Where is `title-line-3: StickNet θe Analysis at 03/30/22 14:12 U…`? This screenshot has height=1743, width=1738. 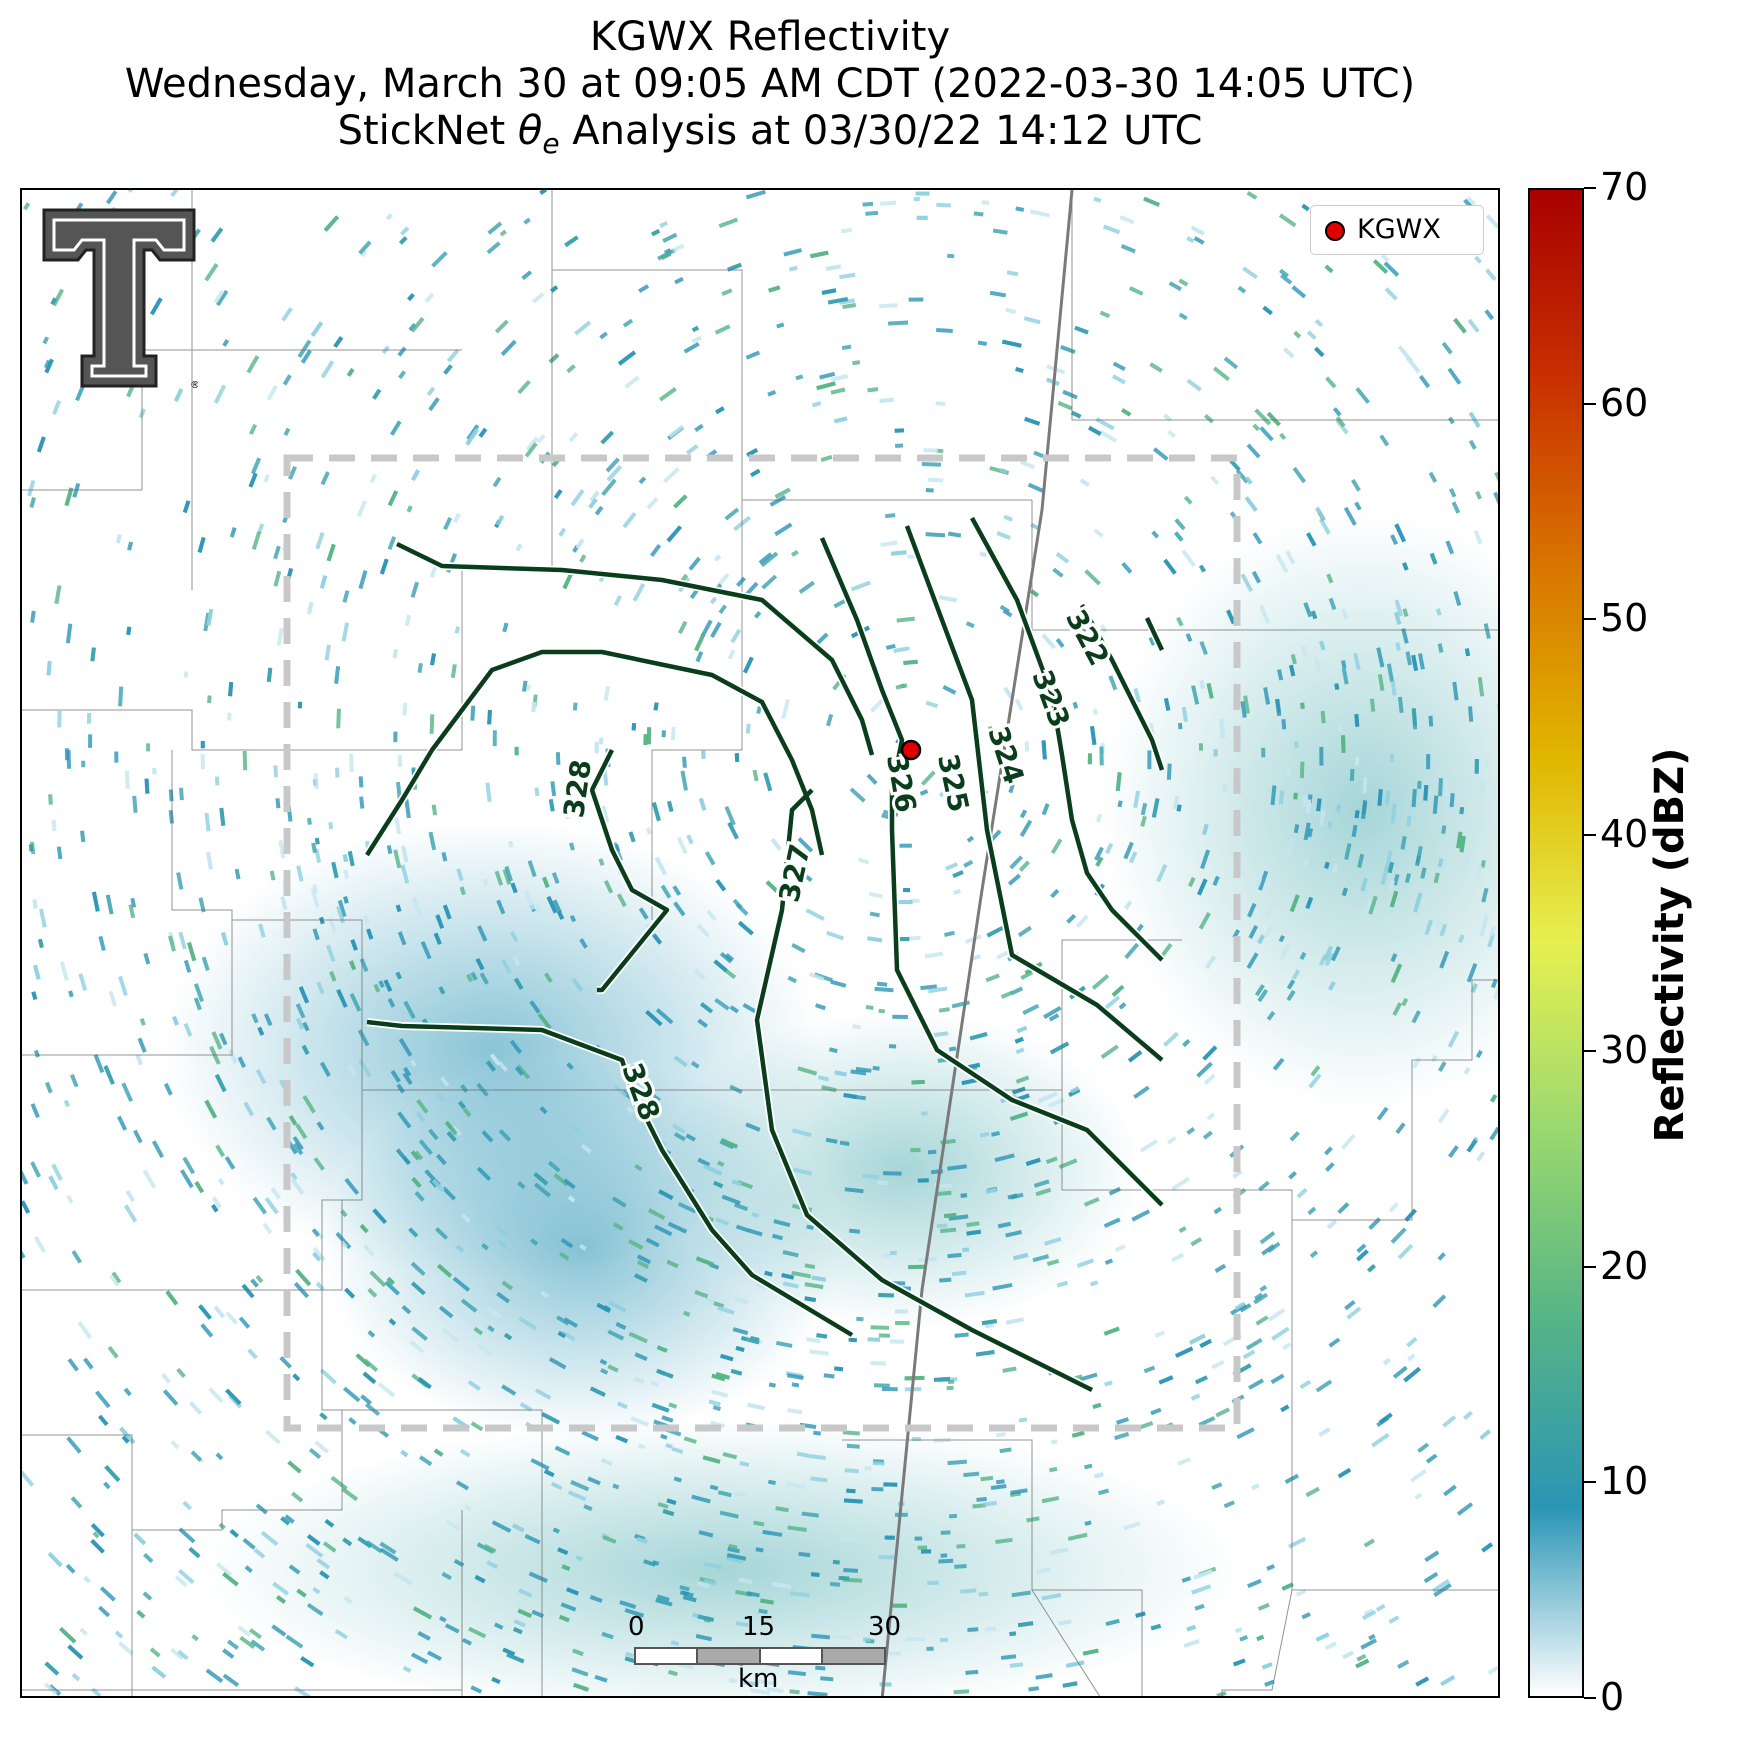
title-line-3: StickNet θe Analysis at 03/30/22 14:12 U… is located at coordinates (770, 137).